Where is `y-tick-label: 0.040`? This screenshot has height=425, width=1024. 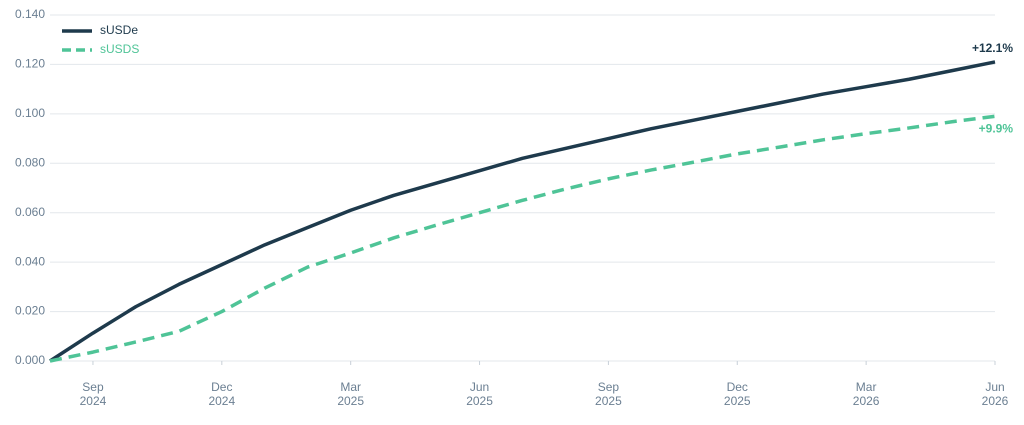 y-tick-label: 0.040 is located at coordinates (30, 261).